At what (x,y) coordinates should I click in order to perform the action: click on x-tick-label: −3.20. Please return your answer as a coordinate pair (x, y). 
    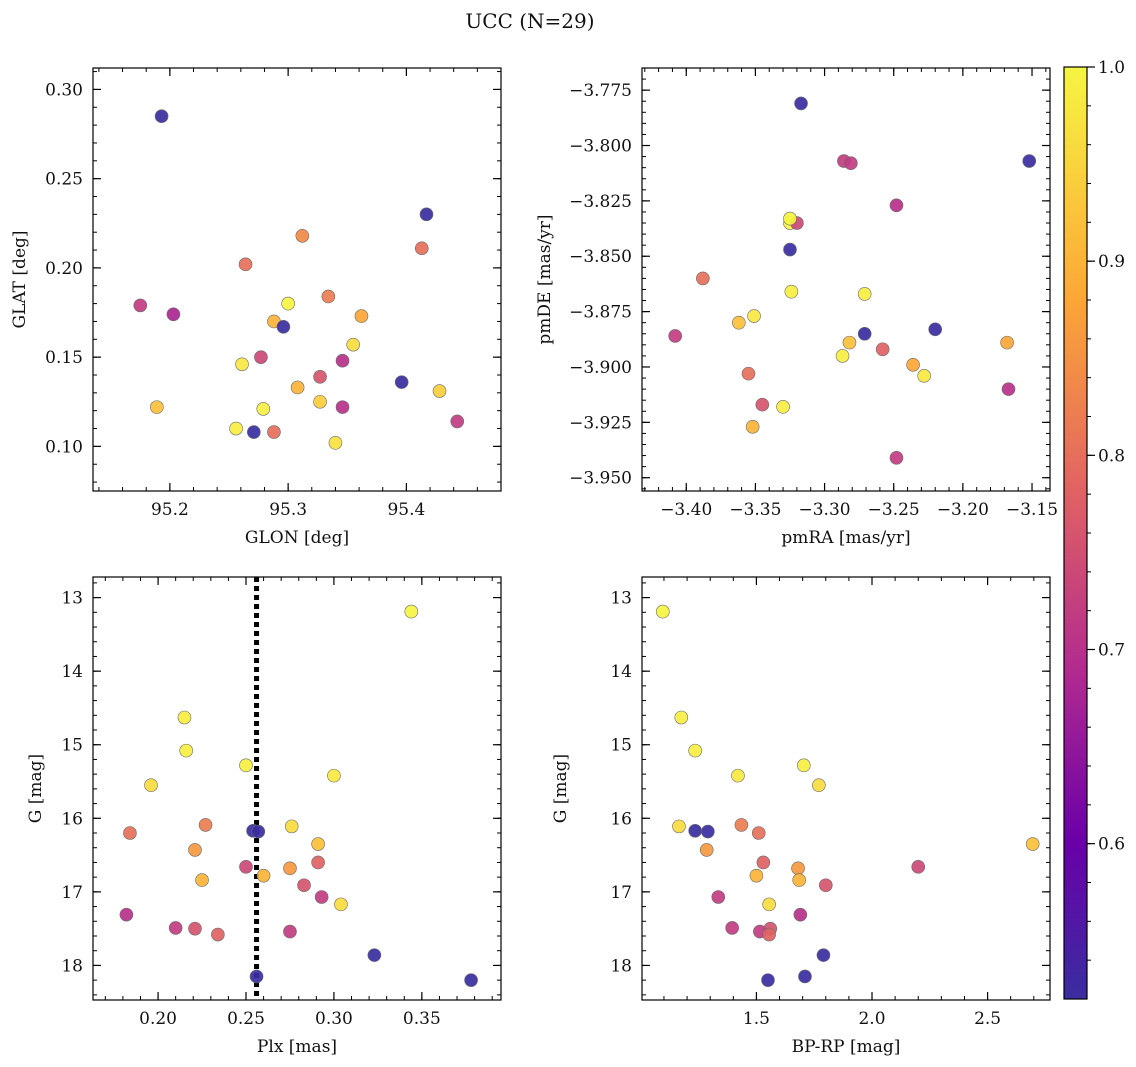
    Looking at the image, I should click on (963, 510).